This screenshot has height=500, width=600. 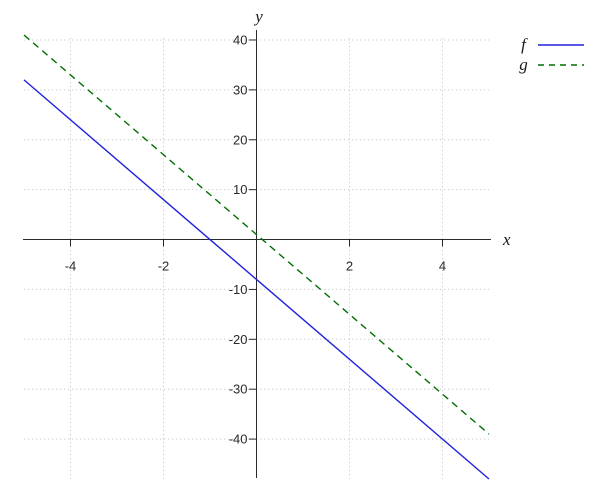 What do you see at coordinates (561, 45) in the screenshot?
I see `legend-line-sample-f` at bounding box center [561, 45].